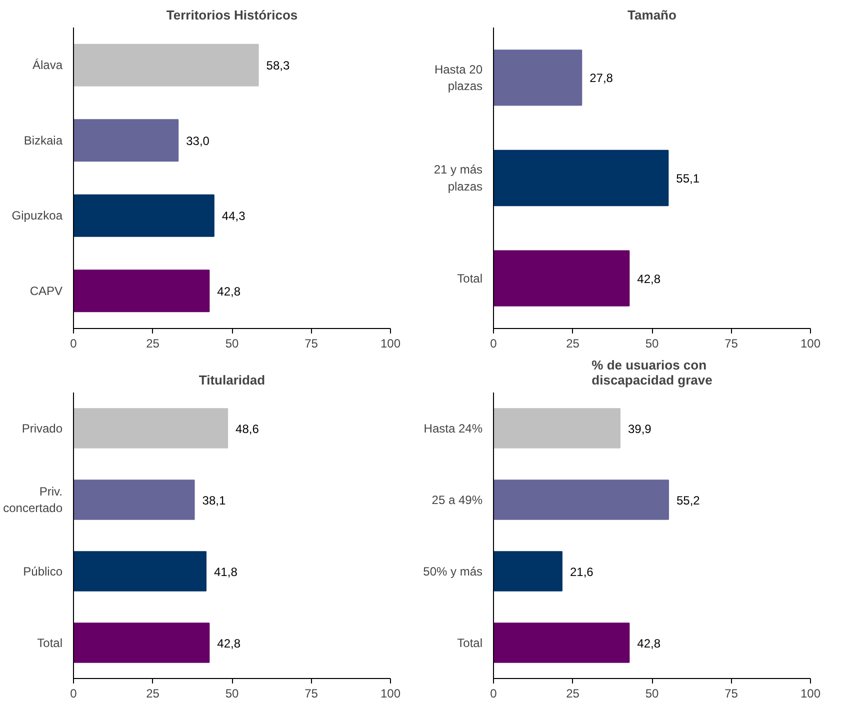 Image resolution: width=849 pixels, height=709 pixels. I want to click on y-tick-label: Bizkaia, so click(43, 140).